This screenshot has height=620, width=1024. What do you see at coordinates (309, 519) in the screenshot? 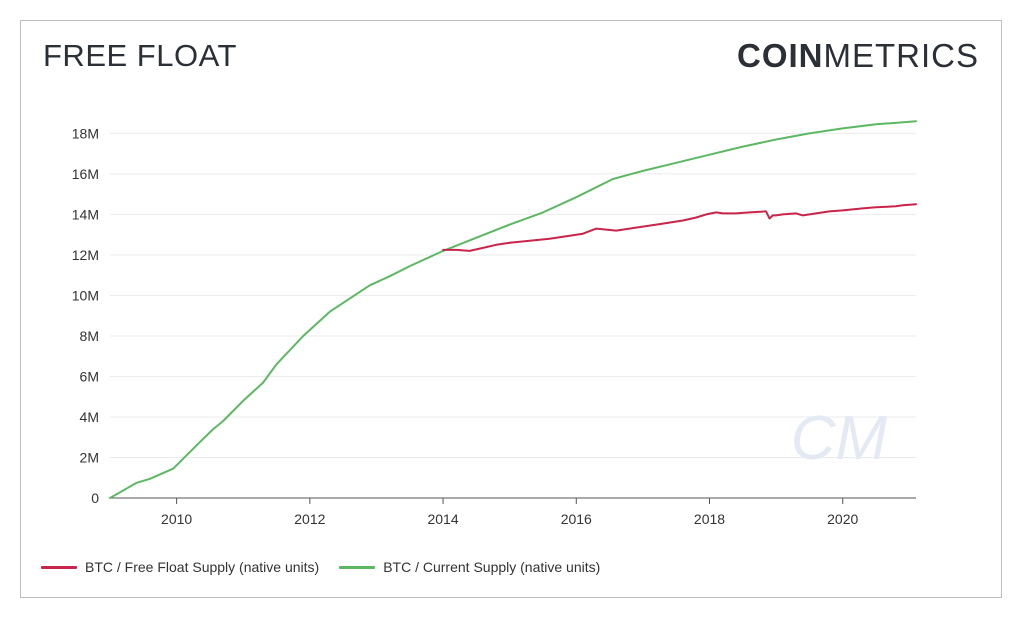
I see `x-tick-label: 2012` at bounding box center [309, 519].